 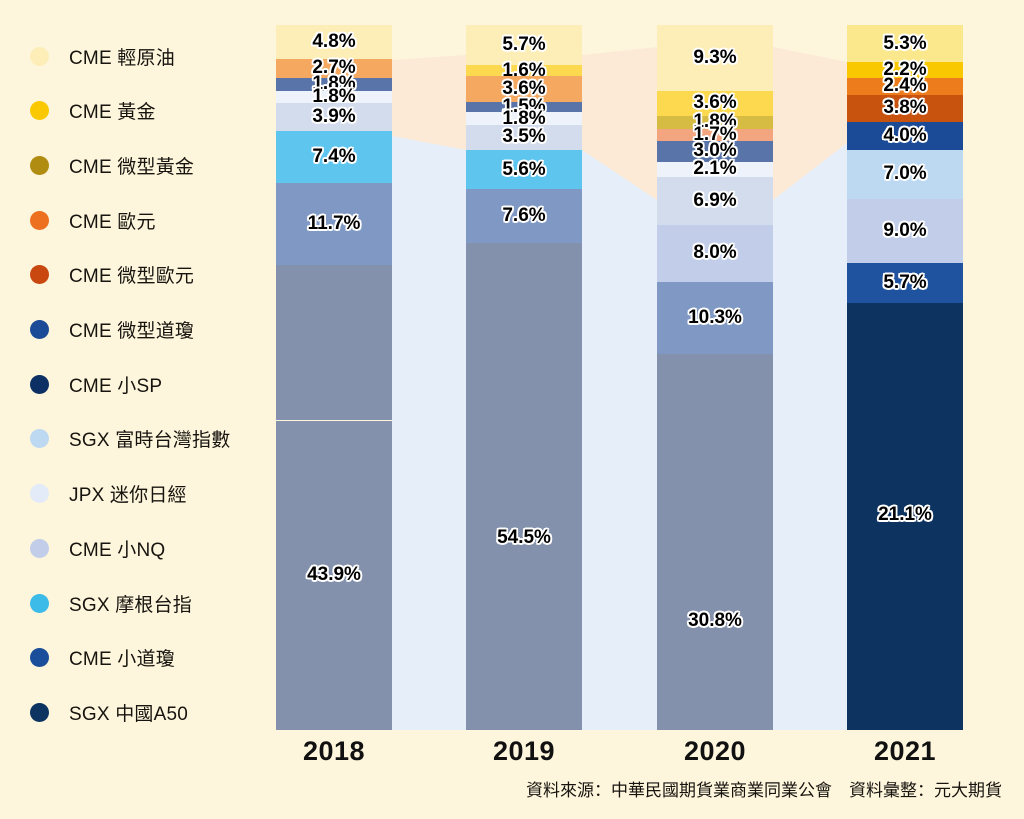 What do you see at coordinates (109, 713) in the screenshot?
I see `legend-item-sgx_china_a50: SGX 中國A50` at bounding box center [109, 713].